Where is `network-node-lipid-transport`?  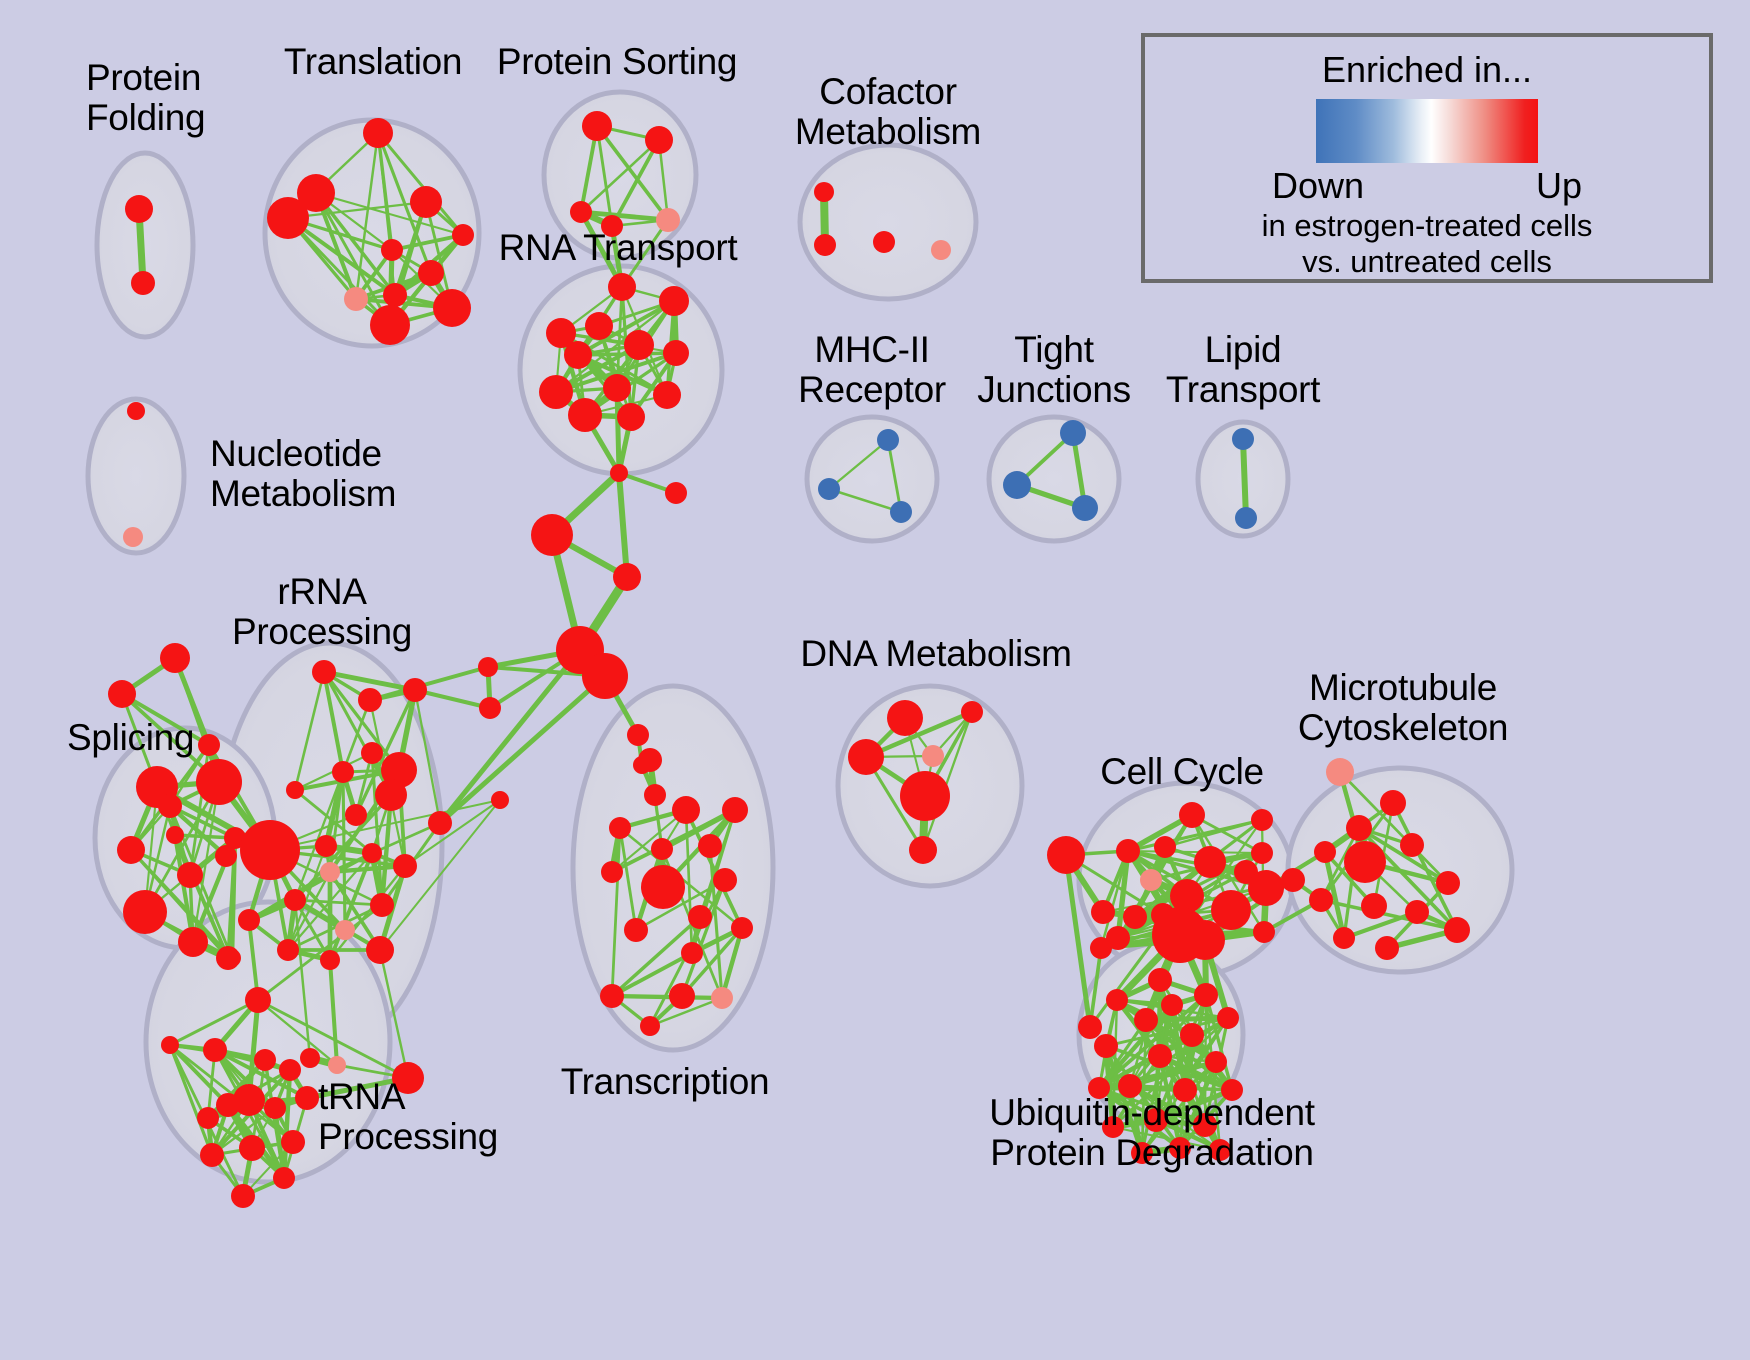 network-node-lipid-transport is located at coordinates (1243, 439).